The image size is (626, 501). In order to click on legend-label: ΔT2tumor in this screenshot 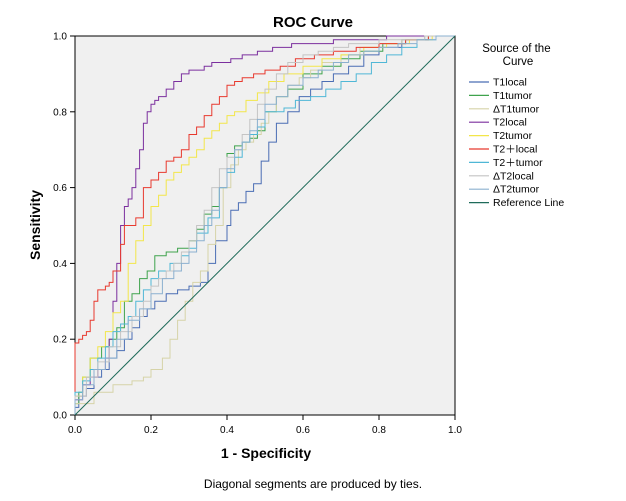, I will do `click(516, 190)`.